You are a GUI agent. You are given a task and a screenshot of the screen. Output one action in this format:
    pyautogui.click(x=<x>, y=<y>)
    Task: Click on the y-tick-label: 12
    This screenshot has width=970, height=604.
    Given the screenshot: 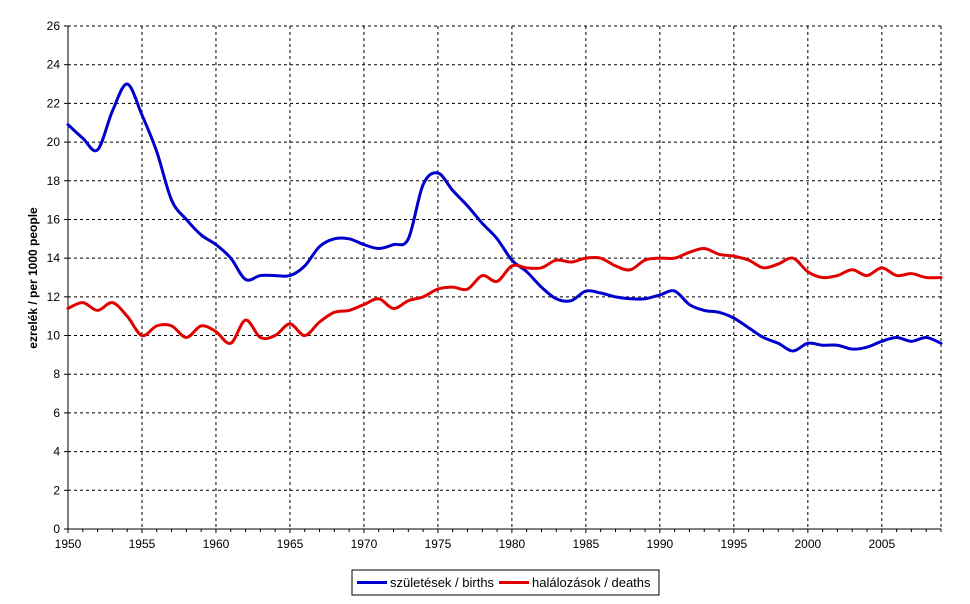 What is the action you would take?
    pyautogui.click(x=54, y=297)
    